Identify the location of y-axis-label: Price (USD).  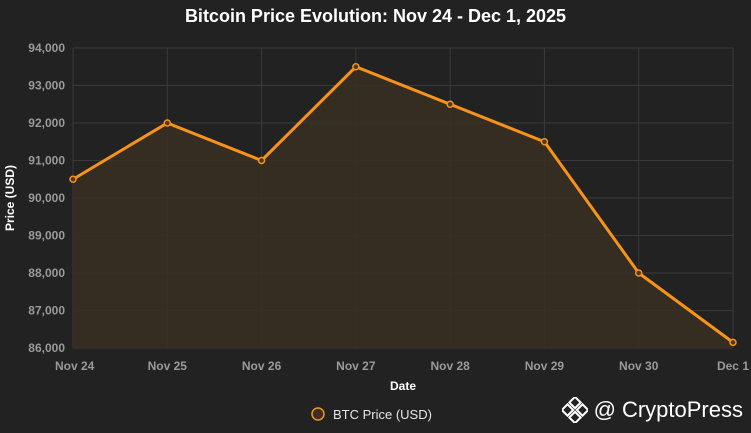
(10, 198).